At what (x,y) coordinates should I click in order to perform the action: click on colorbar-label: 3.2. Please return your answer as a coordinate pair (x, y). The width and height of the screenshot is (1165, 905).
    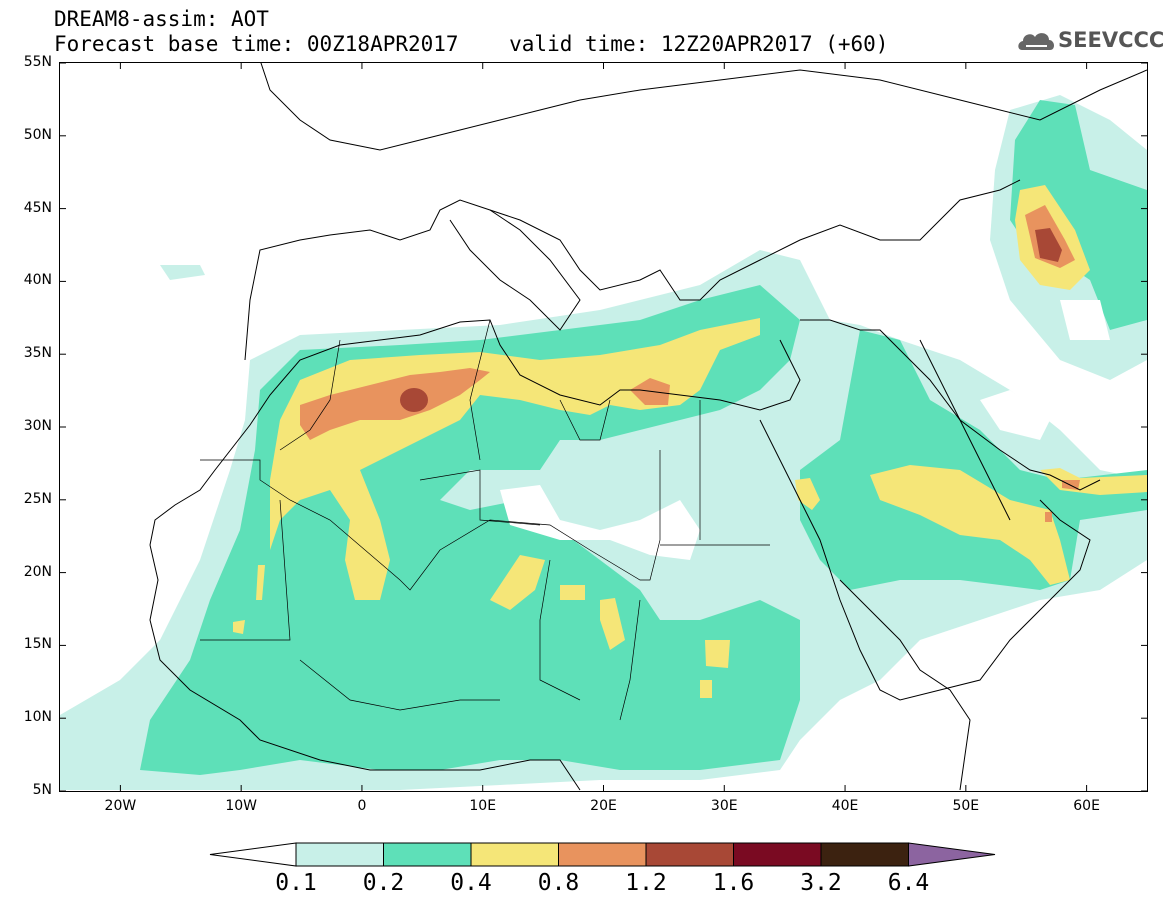
    Looking at the image, I should click on (821, 883).